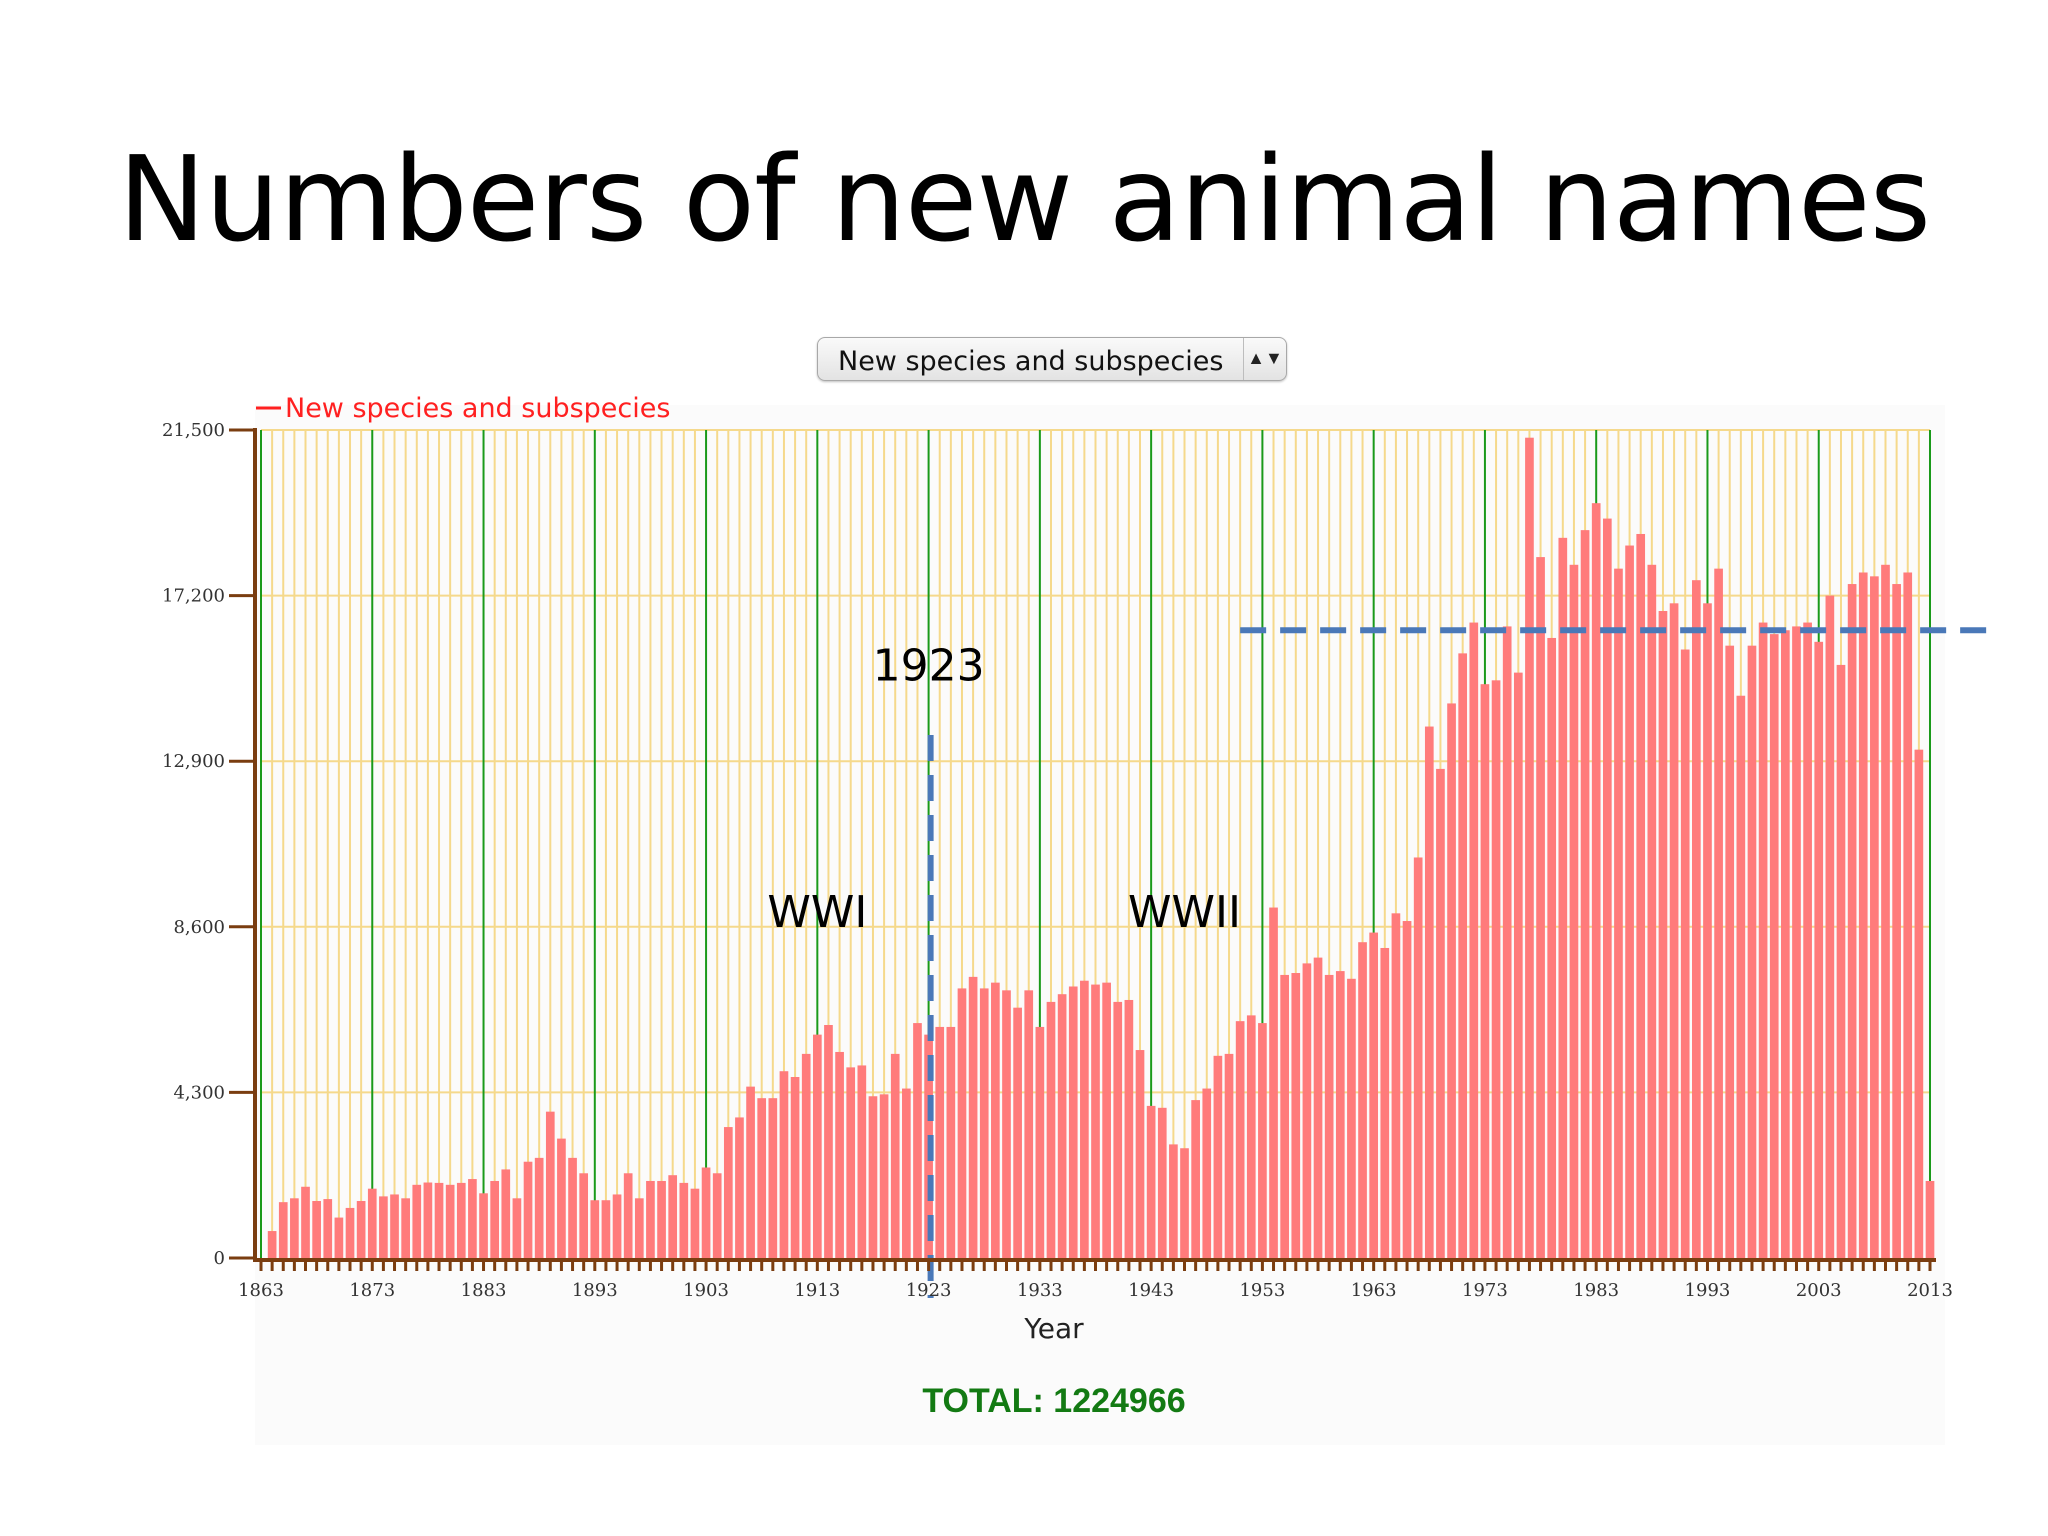 The image size is (2048, 1536). I want to click on bar-1967, so click(1418, 1057).